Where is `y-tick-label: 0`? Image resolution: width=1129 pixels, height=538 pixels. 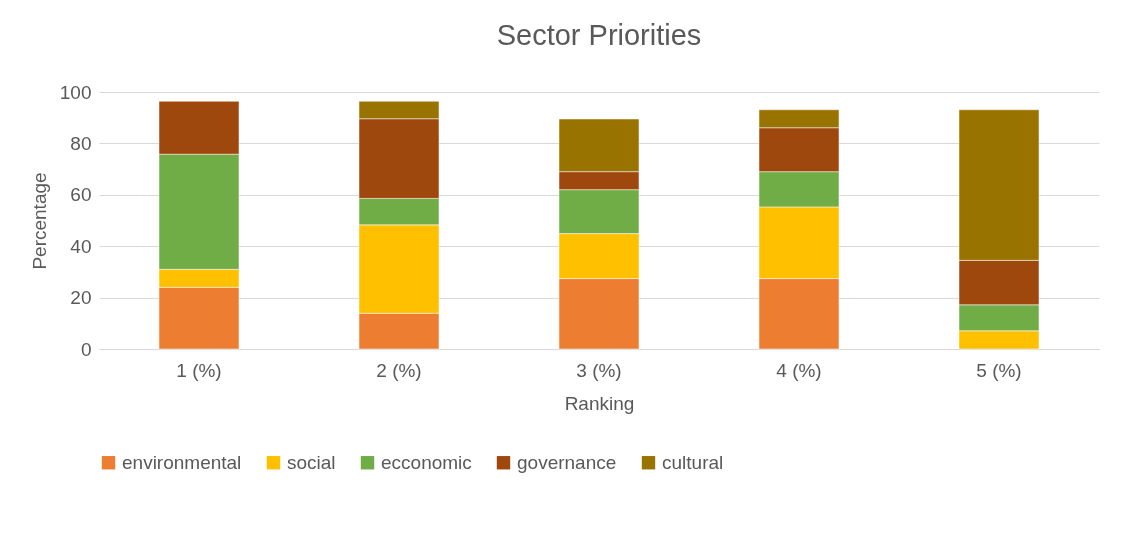 y-tick-label: 0 is located at coordinates (86, 349).